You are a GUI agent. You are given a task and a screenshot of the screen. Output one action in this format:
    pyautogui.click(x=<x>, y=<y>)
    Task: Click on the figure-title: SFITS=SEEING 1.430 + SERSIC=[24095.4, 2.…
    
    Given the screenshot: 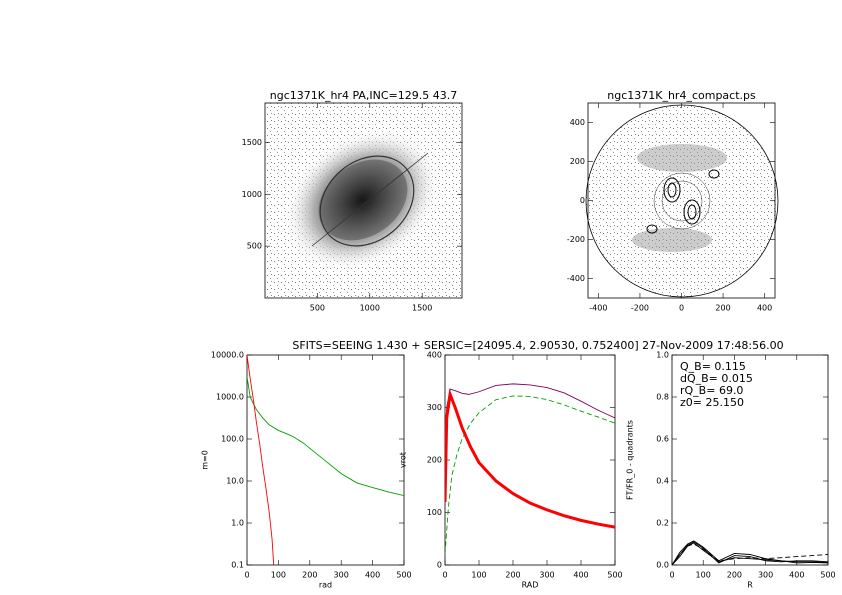 What is the action you would take?
    pyautogui.click(x=537, y=345)
    